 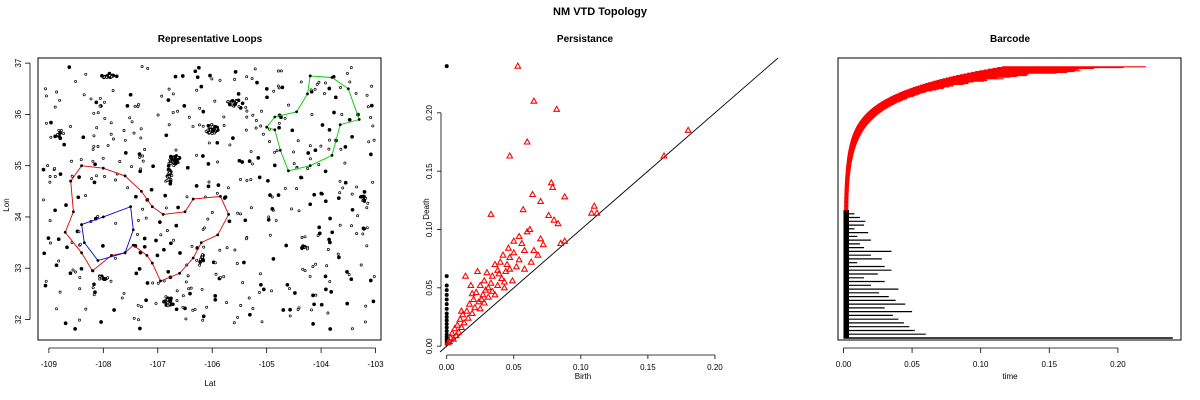 What do you see at coordinates (18, 216) in the screenshot?
I see `y-tick-label: 34` at bounding box center [18, 216].